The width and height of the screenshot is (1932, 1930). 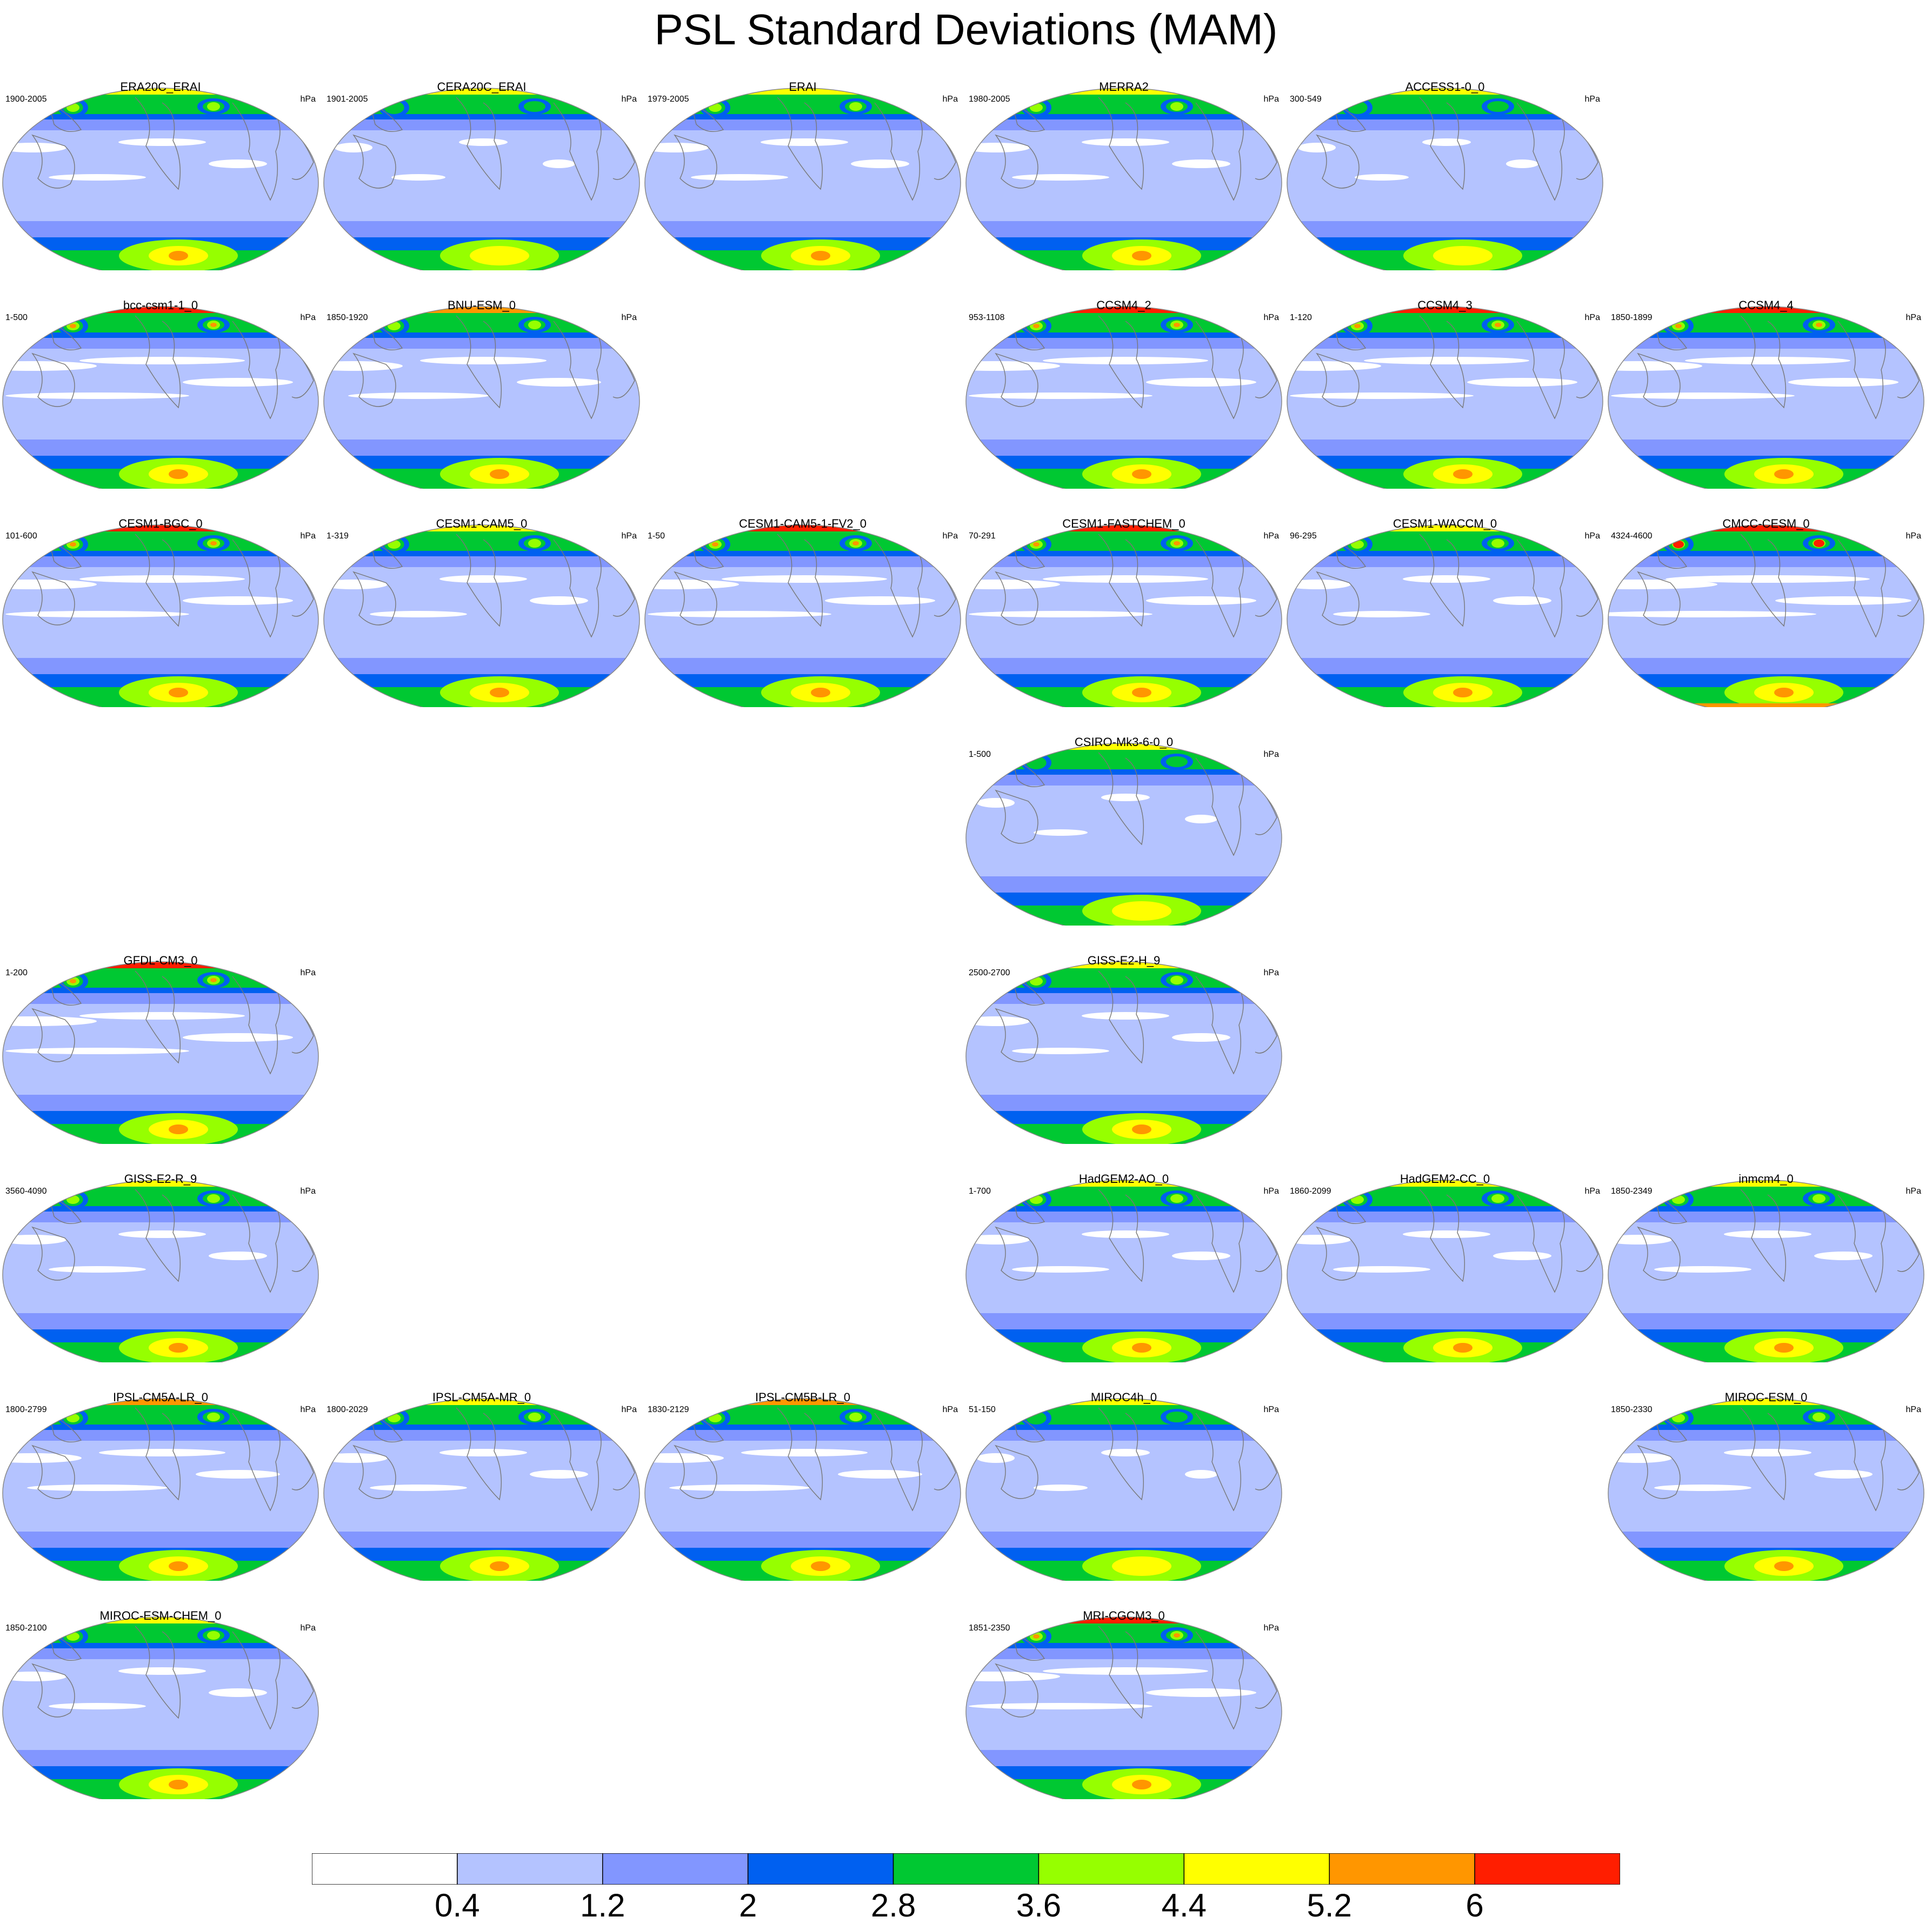 What do you see at coordinates (482, 1397) in the screenshot?
I see `panel-title: IPSL-CM5A-MR_0` at bounding box center [482, 1397].